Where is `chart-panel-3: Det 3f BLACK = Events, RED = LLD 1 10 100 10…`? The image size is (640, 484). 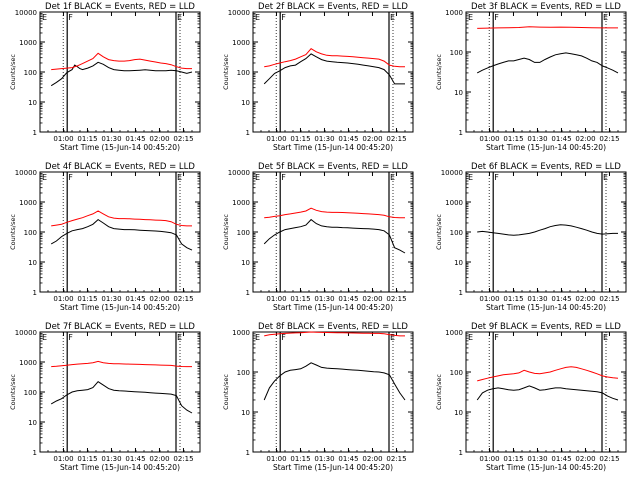 chart-panel-3: Det 3f BLACK = Events, RED = LLD 1 10 100 10… is located at coordinates (531, 77).